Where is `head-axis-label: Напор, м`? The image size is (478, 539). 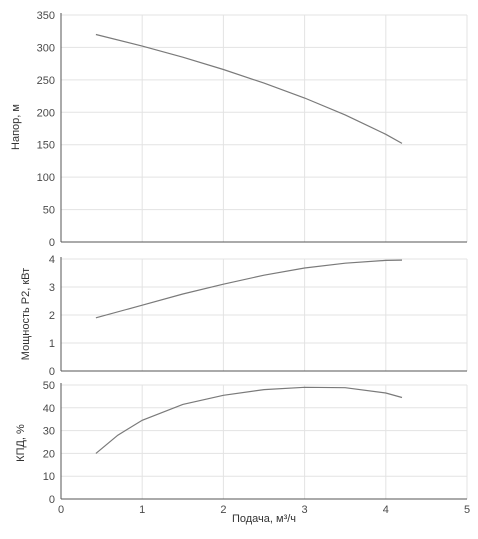 head-axis-label: Напор, м is located at coordinates (16, 127).